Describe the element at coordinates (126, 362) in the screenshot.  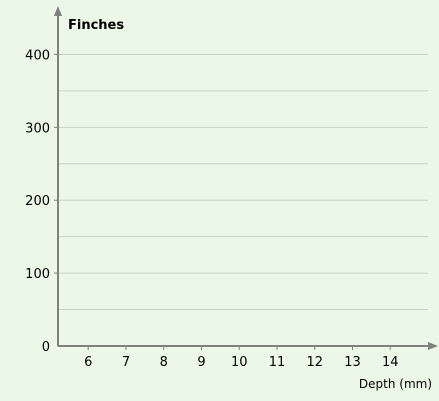
I see `x-tick-label: 7` at that location.